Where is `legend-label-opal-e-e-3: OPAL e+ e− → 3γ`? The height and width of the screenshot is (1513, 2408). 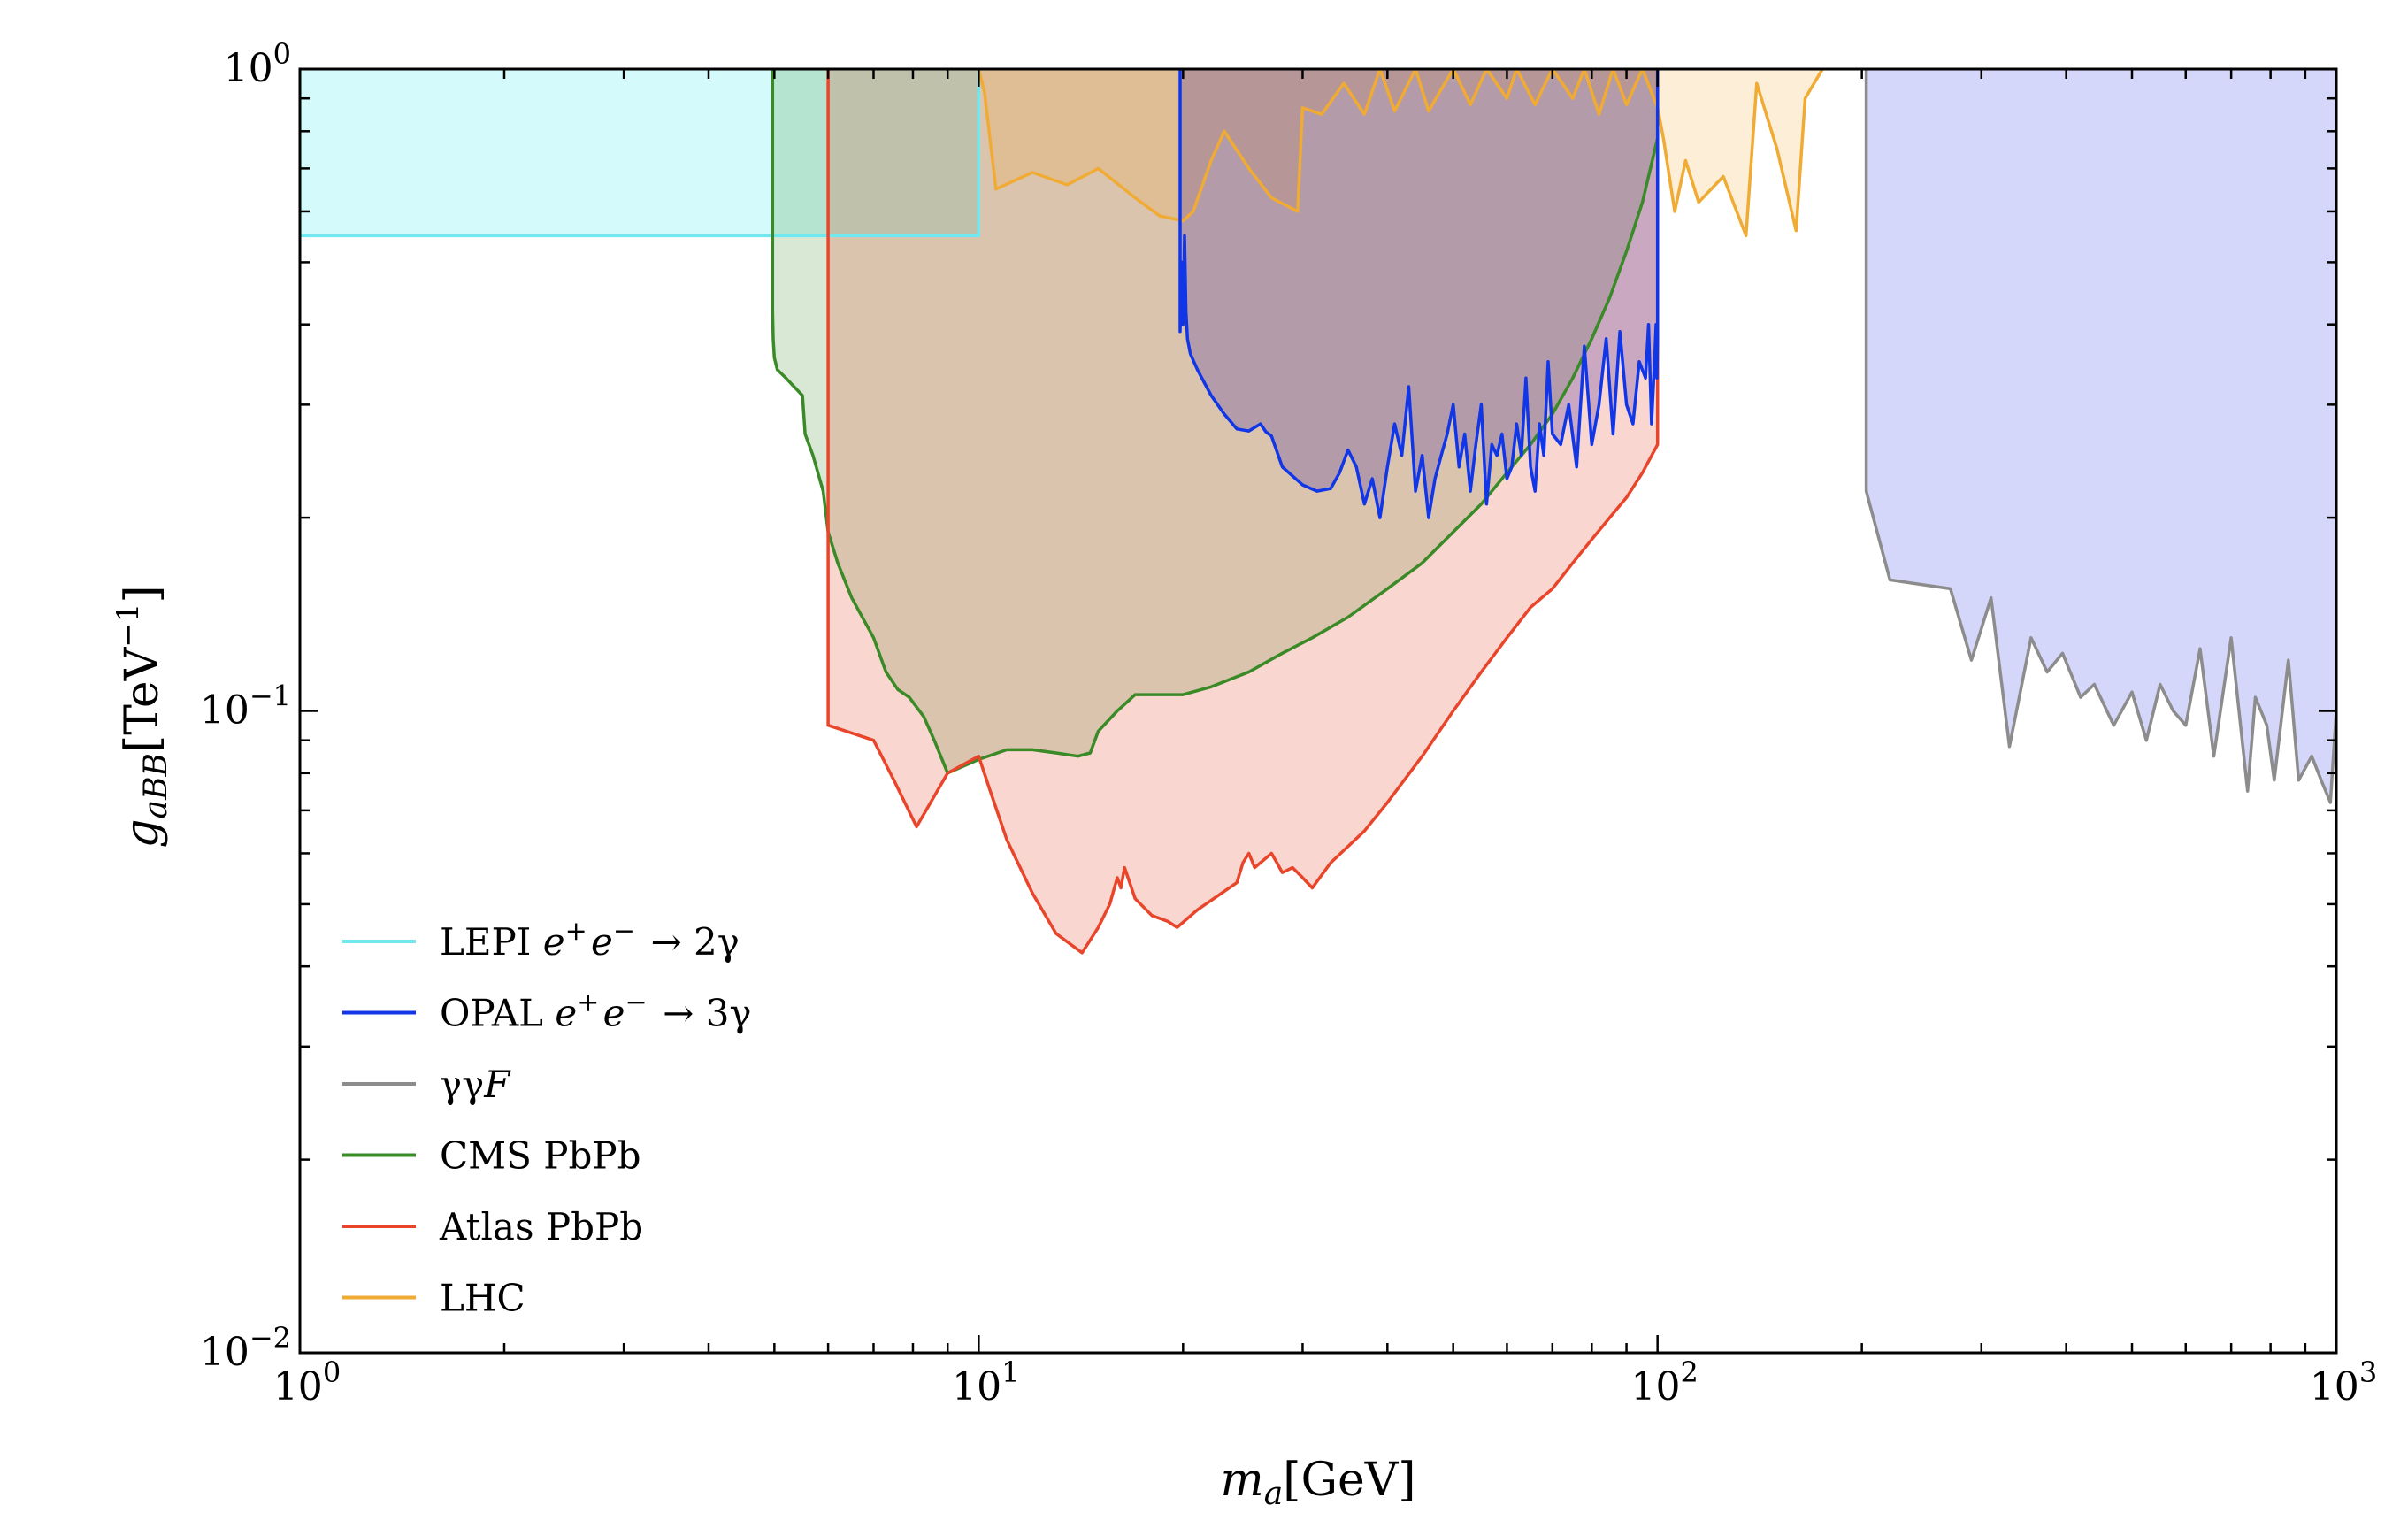
legend-label-opal-e-e-3: OPAL e+ e− → 3γ is located at coordinates (596, 1011).